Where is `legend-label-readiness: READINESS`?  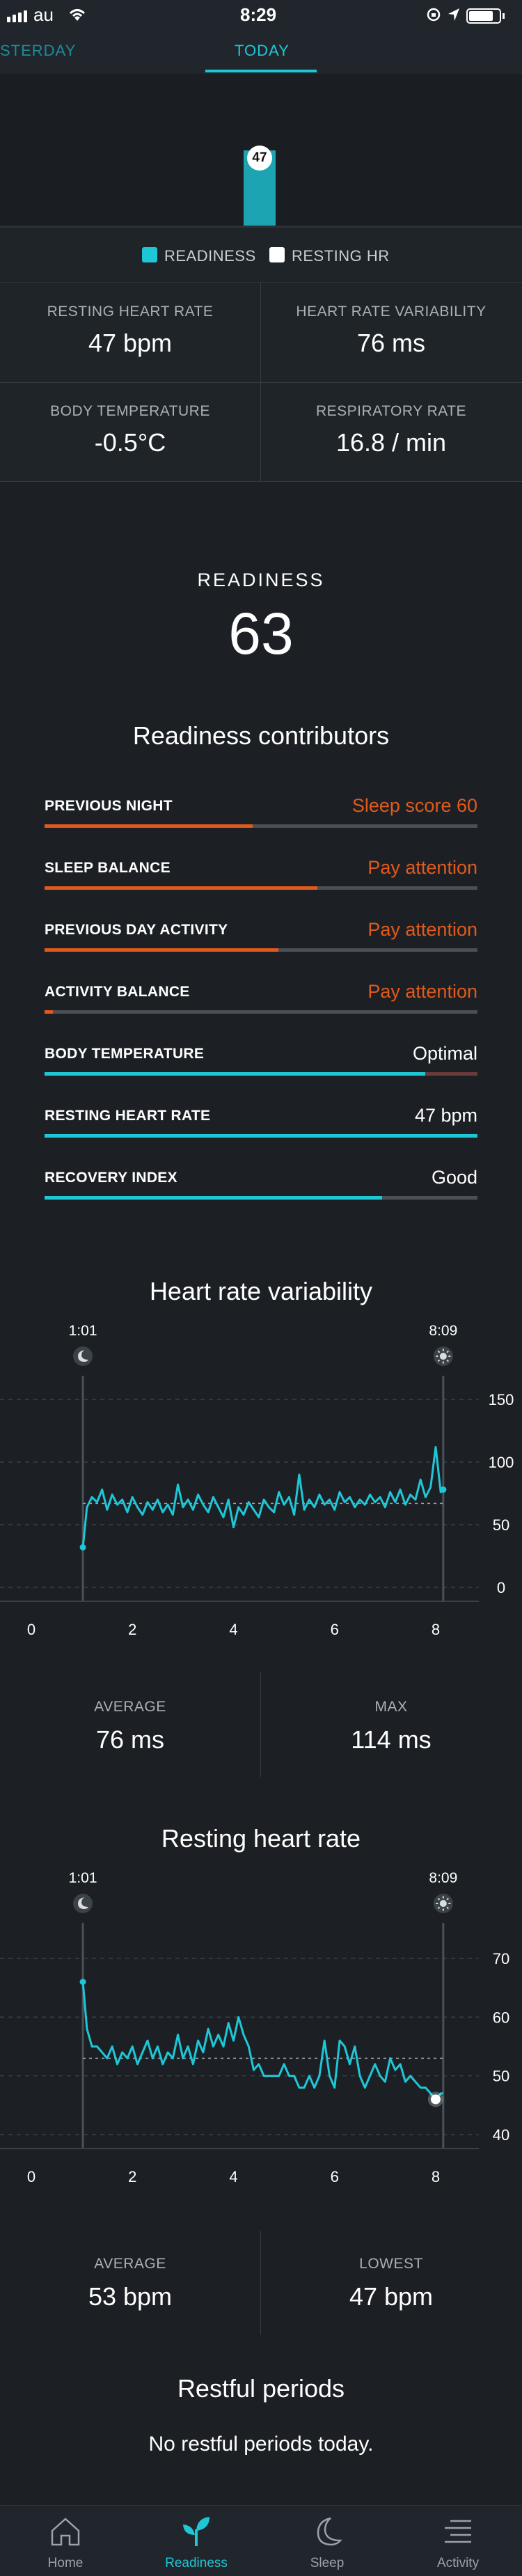 legend-label-readiness: READINESS is located at coordinates (210, 256).